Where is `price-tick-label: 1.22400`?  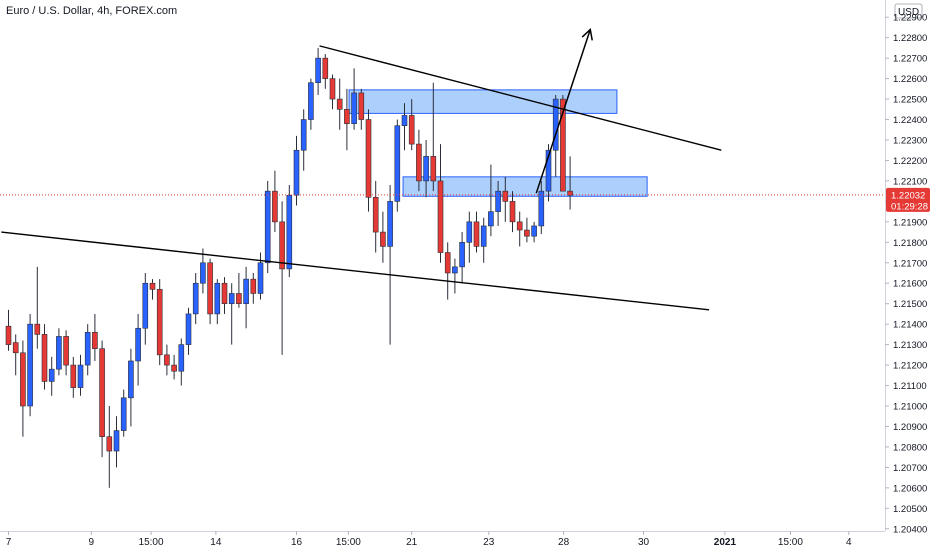
price-tick-label: 1.22400 is located at coordinates (910, 120).